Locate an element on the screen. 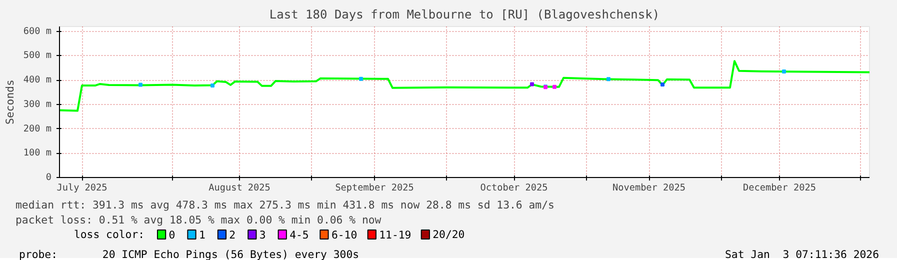 The image size is (897, 260). text: median rtt: 391.3 ms avg 478.3 ms max 275.3 ms min 431.8 ms now 28.8 ms sd 13.6 am/s is located at coordinates (285, 205).